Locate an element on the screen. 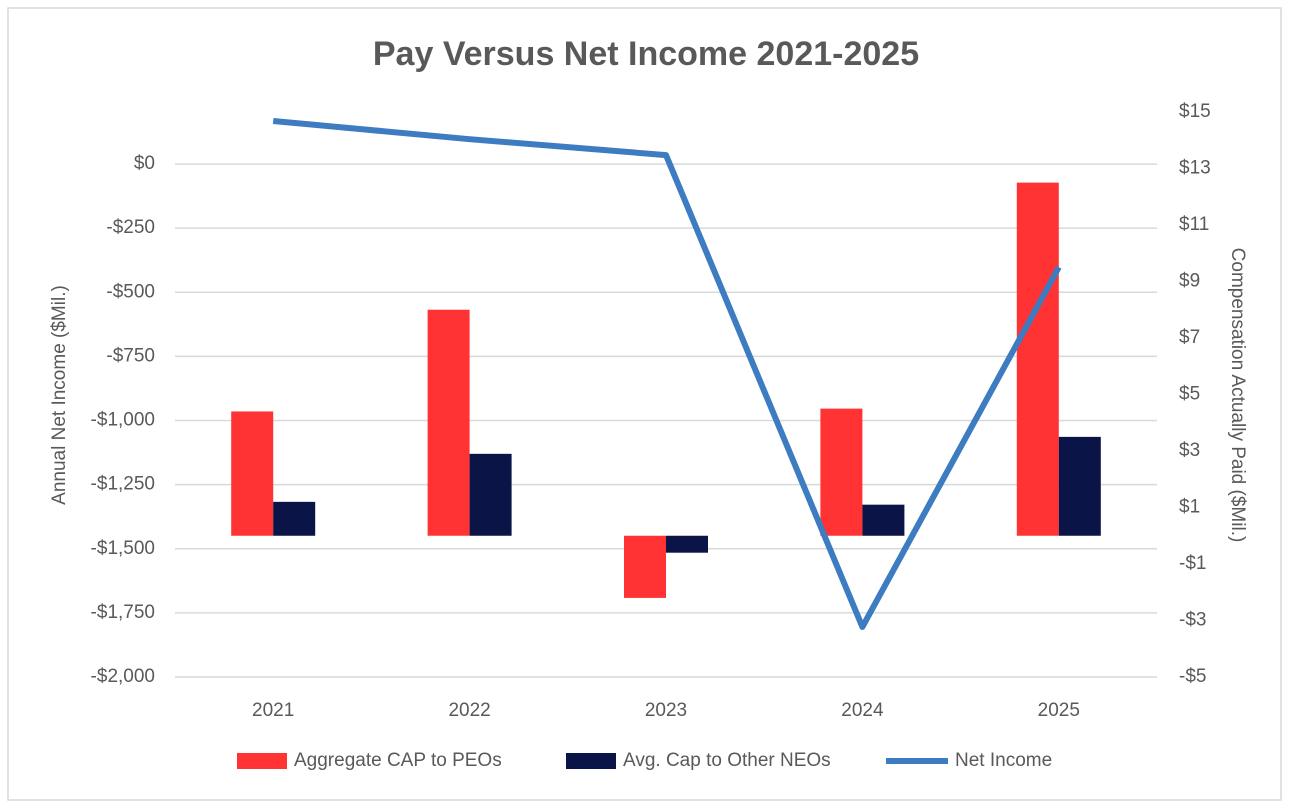 This screenshot has width=1289, height=808. y2-tick-label: $3 is located at coordinates (1189, 450).